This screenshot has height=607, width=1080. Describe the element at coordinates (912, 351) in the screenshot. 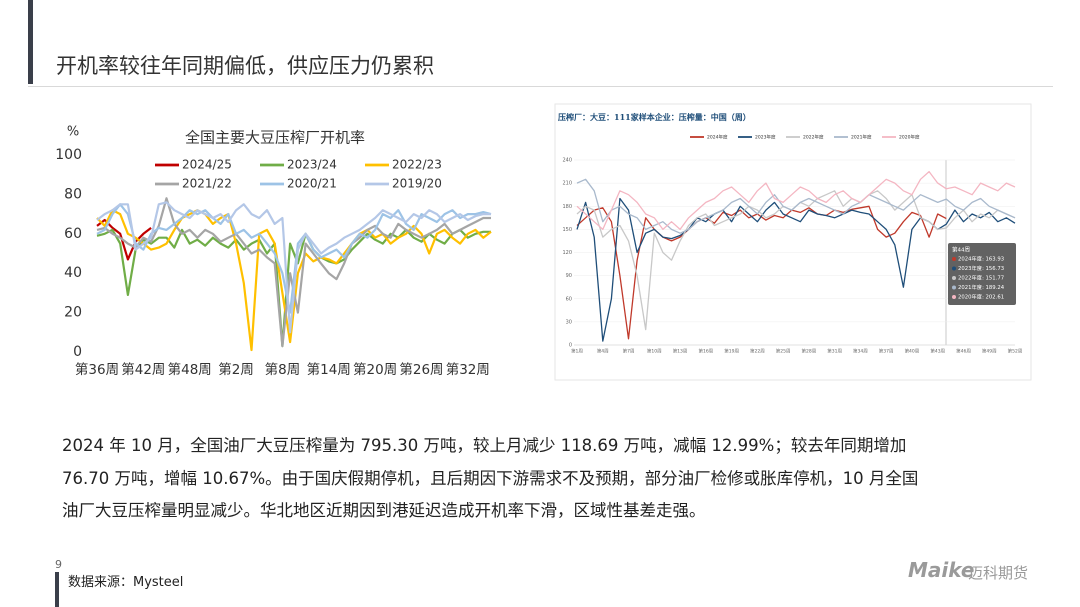

I see `x-tick-label: 第40周` at that location.